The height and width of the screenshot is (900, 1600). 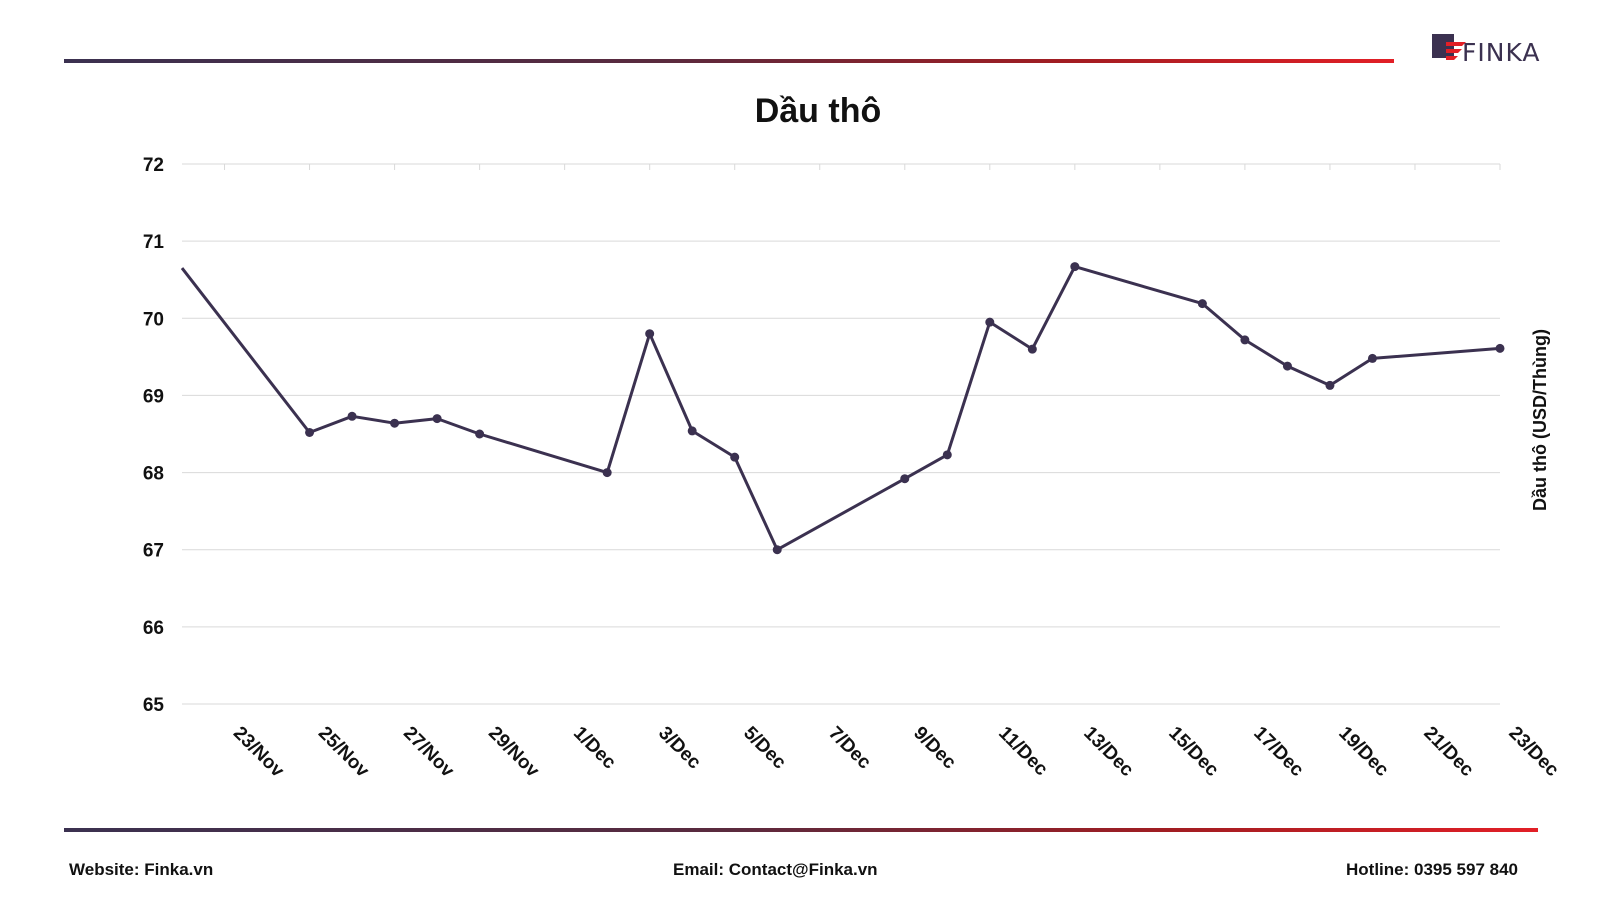 I want to click on x-grid-ticks, so click(x=862, y=167).